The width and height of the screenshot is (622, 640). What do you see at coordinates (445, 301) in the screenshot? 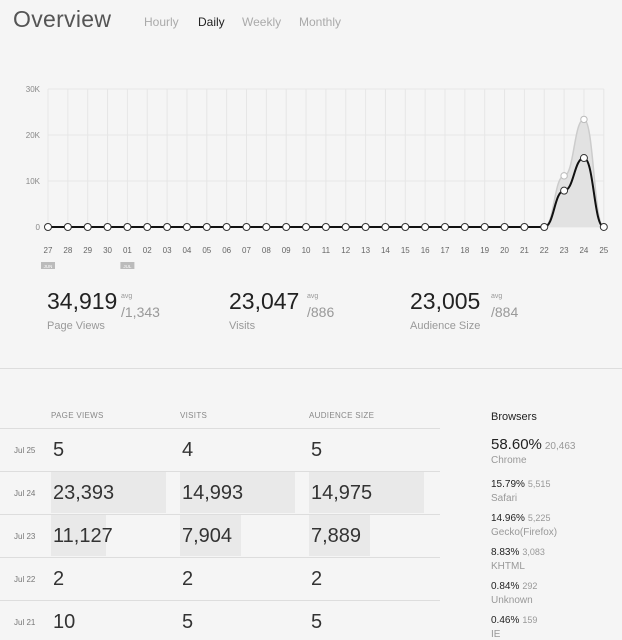
I see `stat-value: 23,005` at bounding box center [445, 301].